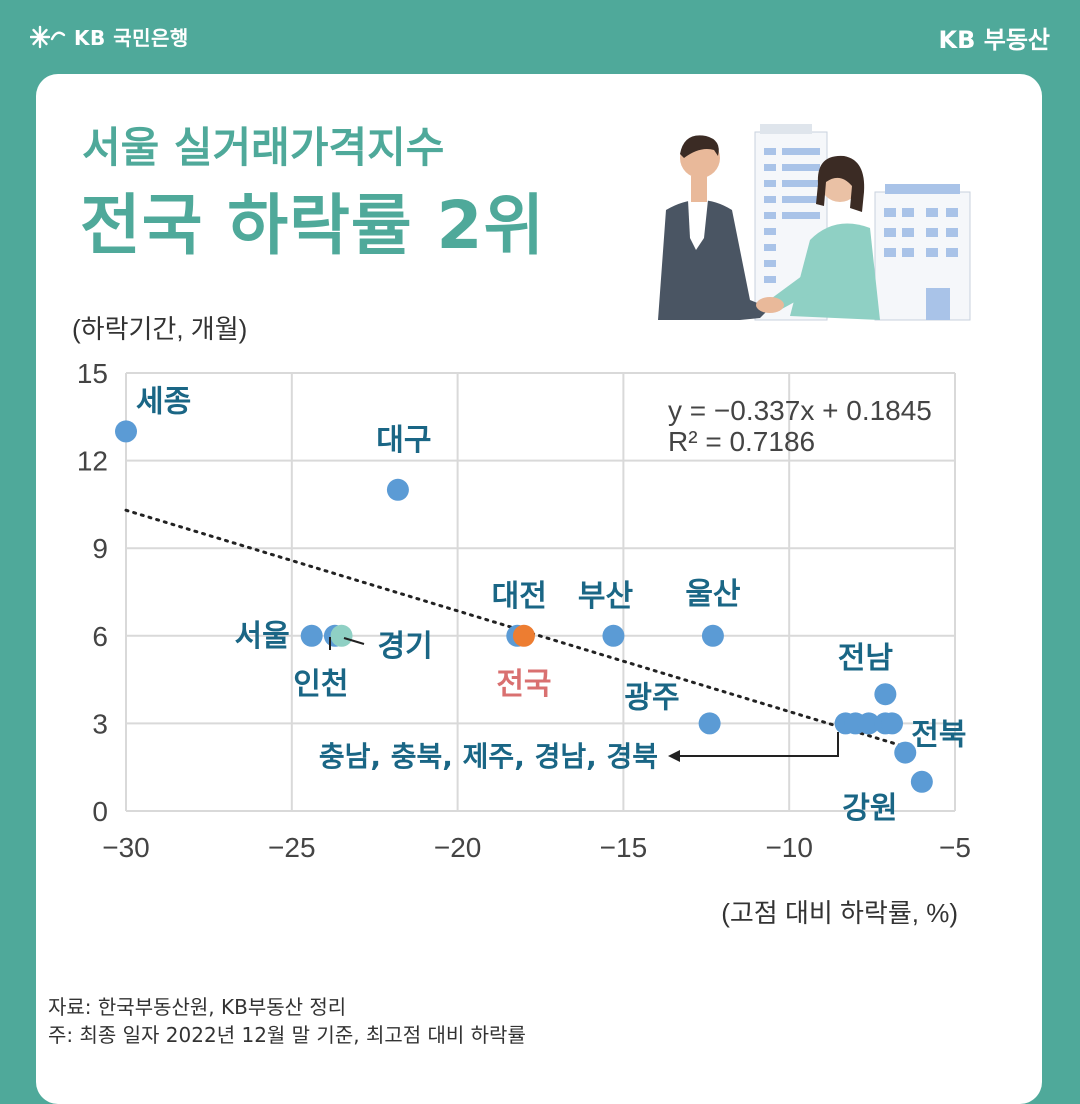 The image size is (1080, 1104). Describe the element at coordinates (458, 847) in the screenshot. I see `x-tick-label: −20` at that location.